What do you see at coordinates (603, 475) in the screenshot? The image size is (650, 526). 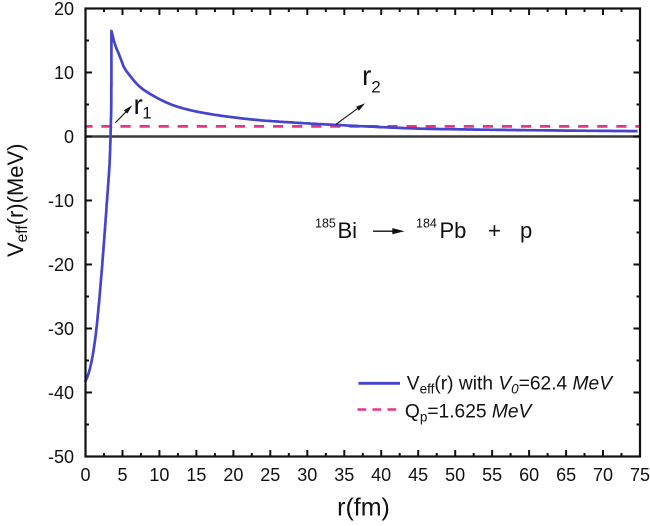 I see `svg-text: 70` at bounding box center [603, 475].